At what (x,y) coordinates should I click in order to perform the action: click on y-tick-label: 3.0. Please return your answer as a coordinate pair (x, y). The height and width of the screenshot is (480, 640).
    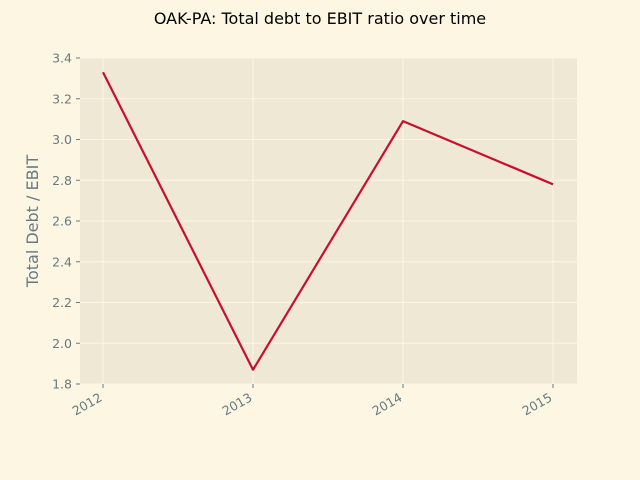
    Looking at the image, I should click on (62, 139).